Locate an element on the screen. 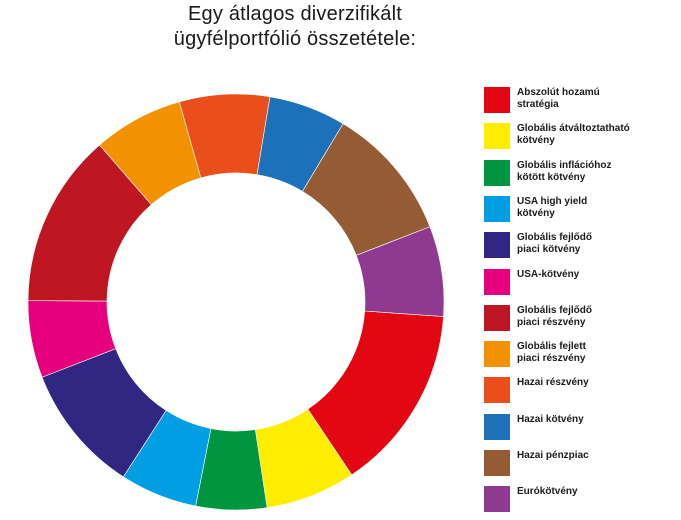  legend-label: Globális átváltoztatható kötvény is located at coordinates (597, 135).